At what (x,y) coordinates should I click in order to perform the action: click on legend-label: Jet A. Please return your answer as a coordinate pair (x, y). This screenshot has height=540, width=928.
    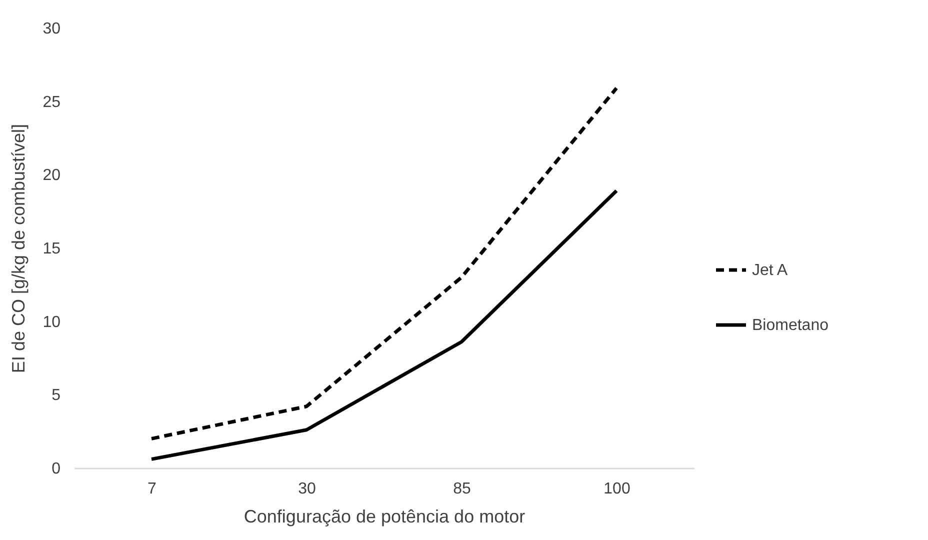
    Looking at the image, I should click on (770, 270).